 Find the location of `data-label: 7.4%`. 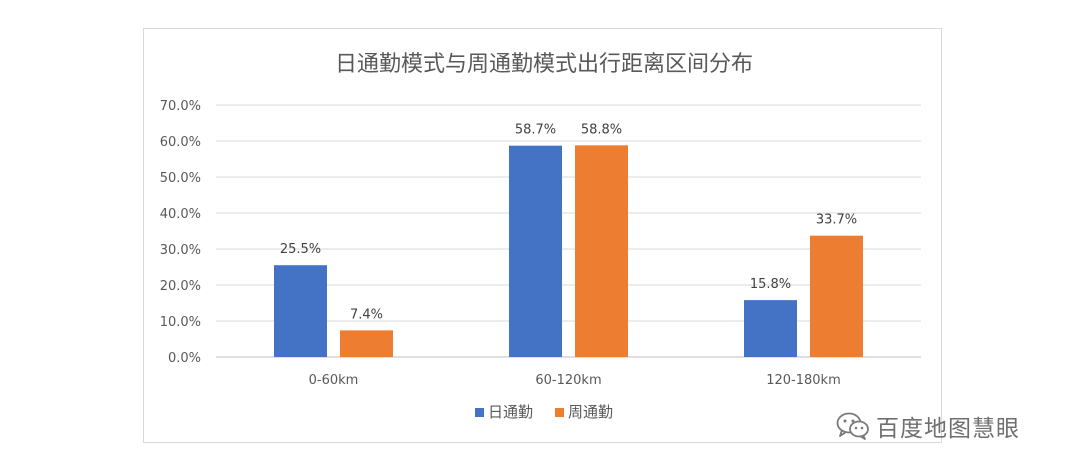

data-label: 7.4% is located at coordinates (366, 314).